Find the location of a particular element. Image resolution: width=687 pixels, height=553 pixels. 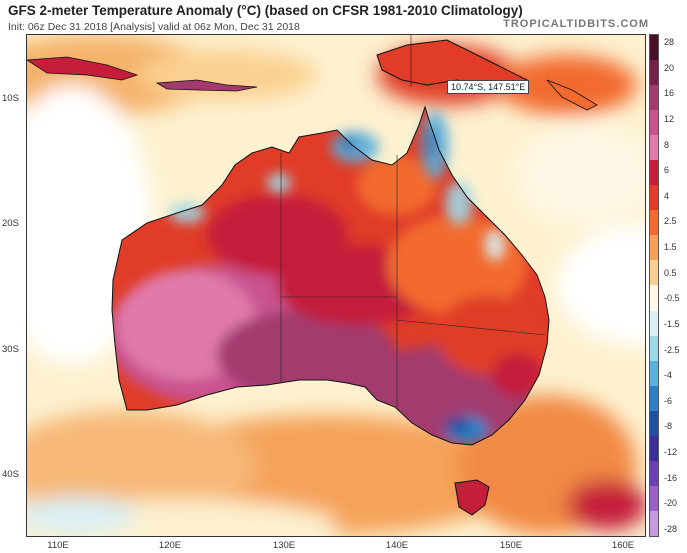

colorbar-tick-label: 2.5 is located at coordinates (670, 221).